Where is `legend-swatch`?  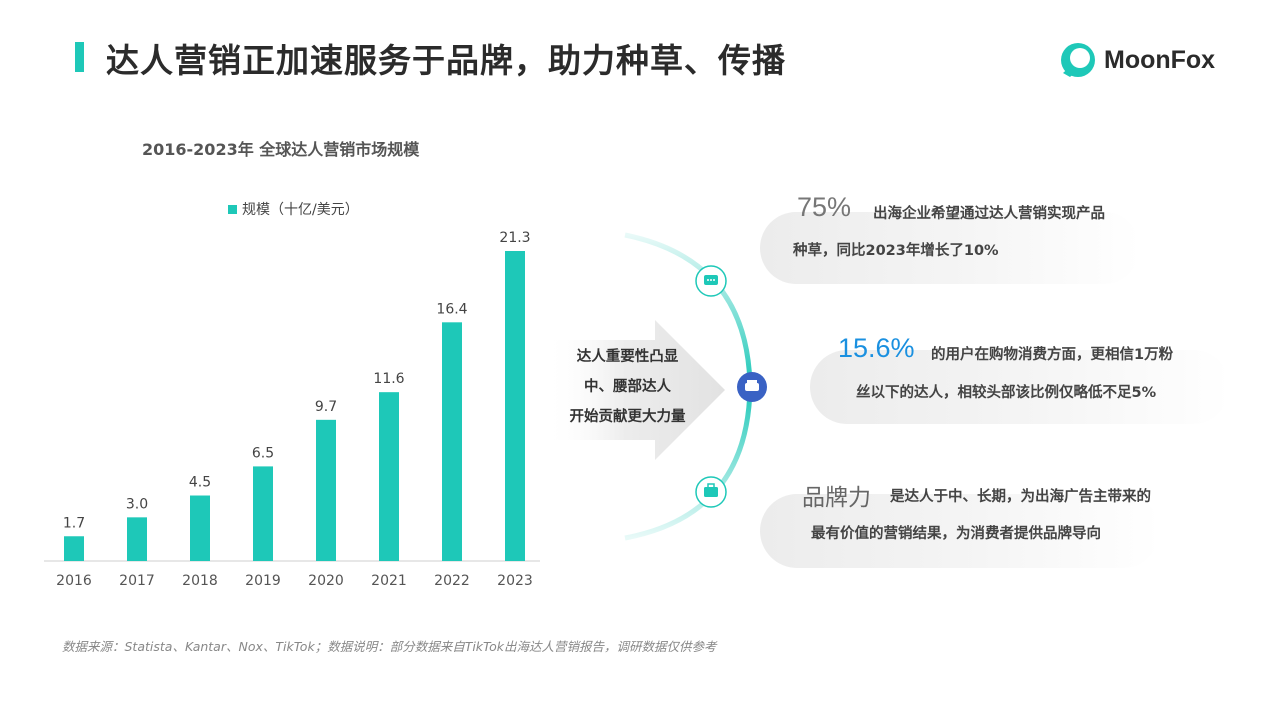 legend-swatch is located at coordinates (232, 209).